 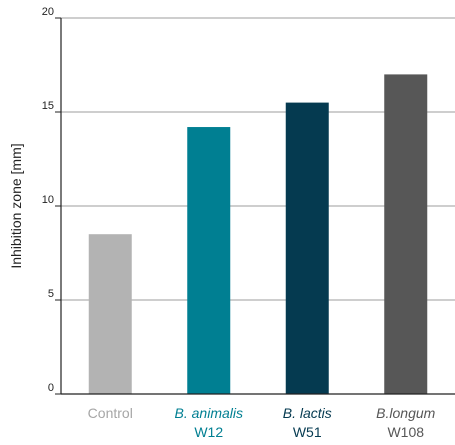 I want to click on y-tick-labels: 0 5 10 15 20, so click(x=48, y=200).